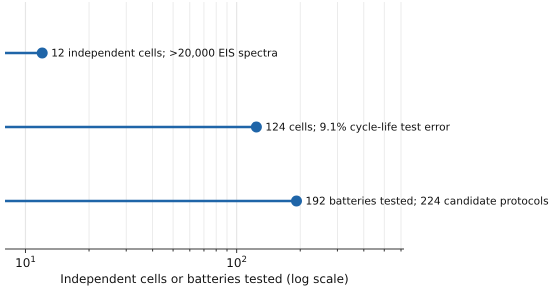  I want to click on x-tick-label: 10$^{1}$, so click(25, 262).